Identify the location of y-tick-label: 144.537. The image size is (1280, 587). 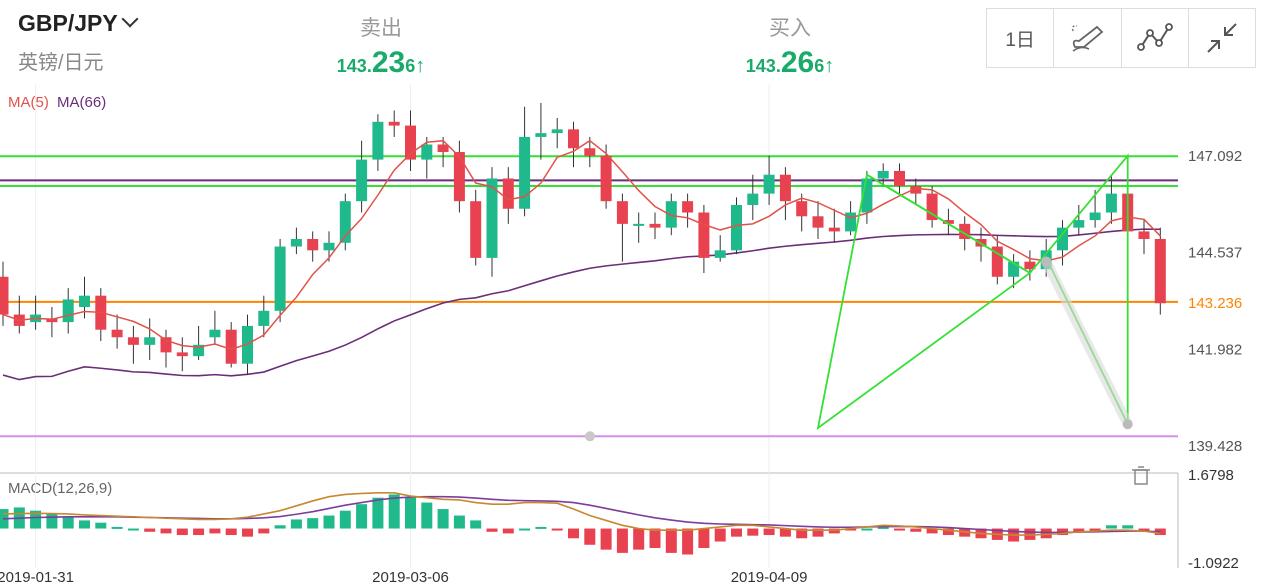
(1215, 253).